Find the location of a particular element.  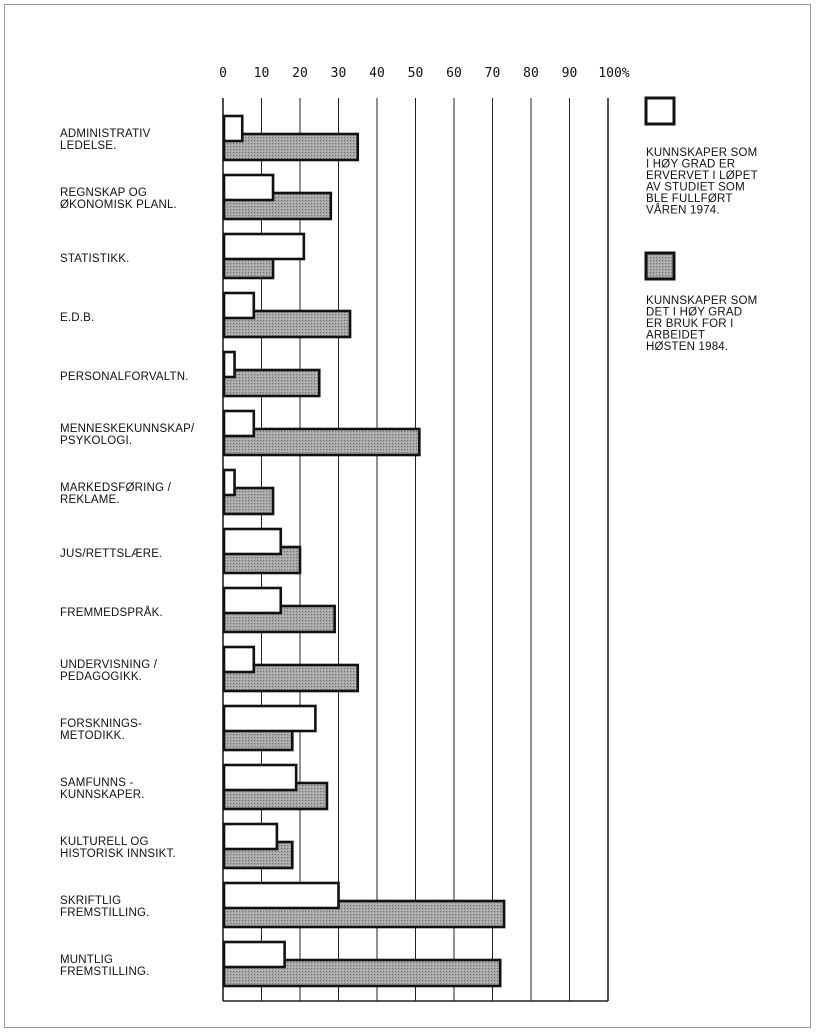

x-axis-ticks: 0 10 20 30 40 50 60 70 80 90 100% is located at coordinates (424, 73).